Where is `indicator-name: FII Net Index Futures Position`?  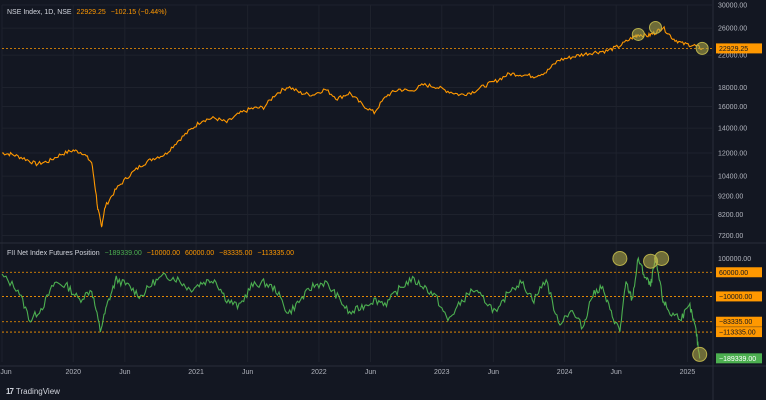 indicator-name: FII Net Index Futures Position is located at coordinates (53, 253).